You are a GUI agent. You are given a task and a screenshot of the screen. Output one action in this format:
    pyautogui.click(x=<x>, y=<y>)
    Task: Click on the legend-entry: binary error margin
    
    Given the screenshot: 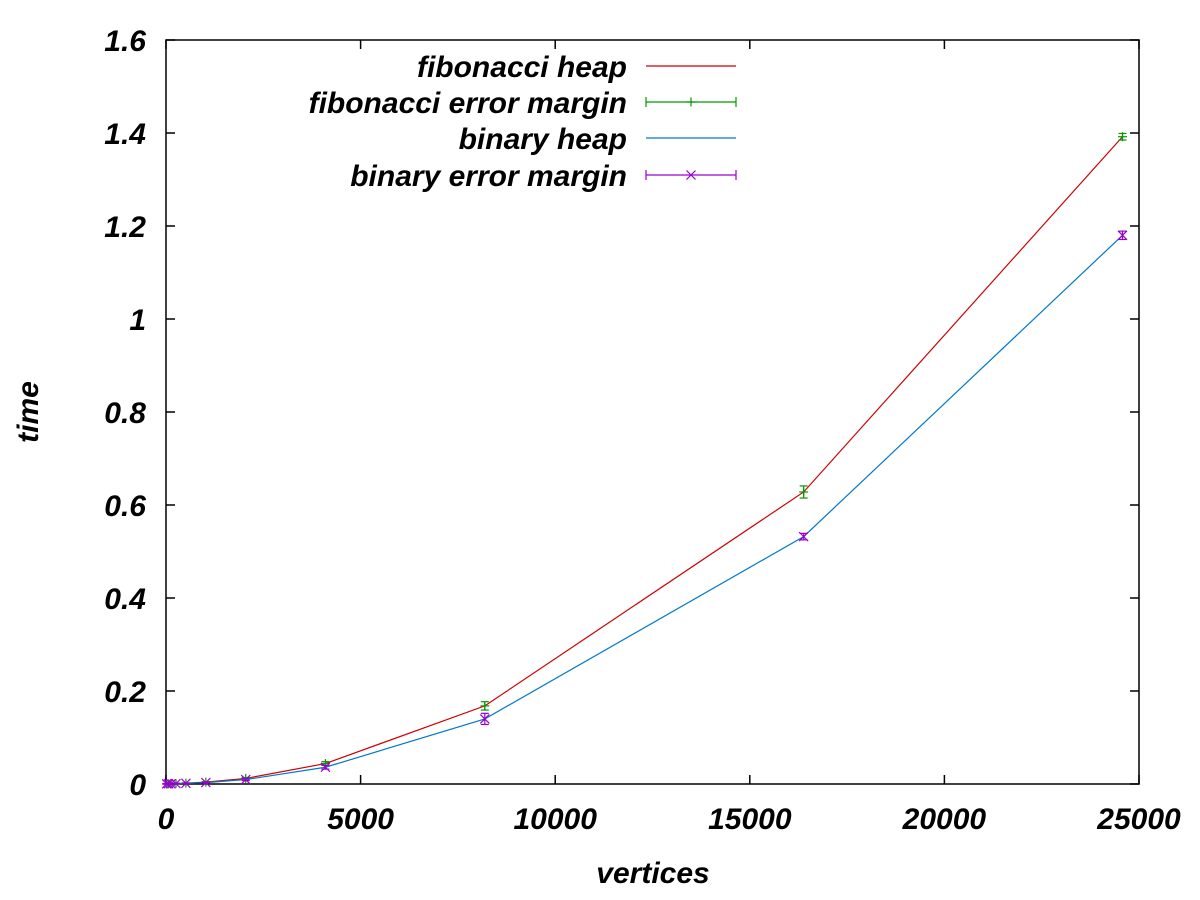 What is the action you would take?
    pyautogui.click(x=543, y=176)
    